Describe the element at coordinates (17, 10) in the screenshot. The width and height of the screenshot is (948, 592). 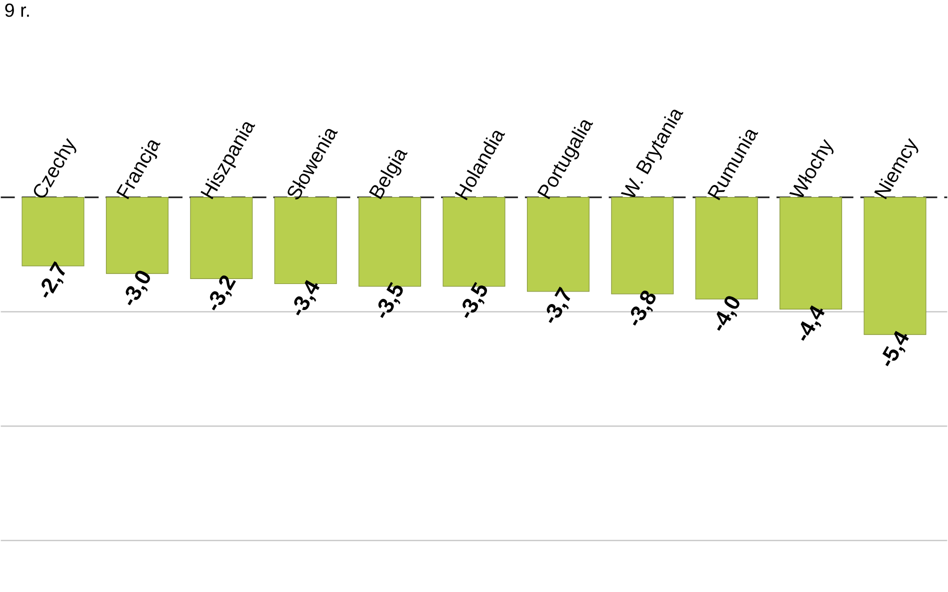
I see `chart-title: 9 r.` at that location.